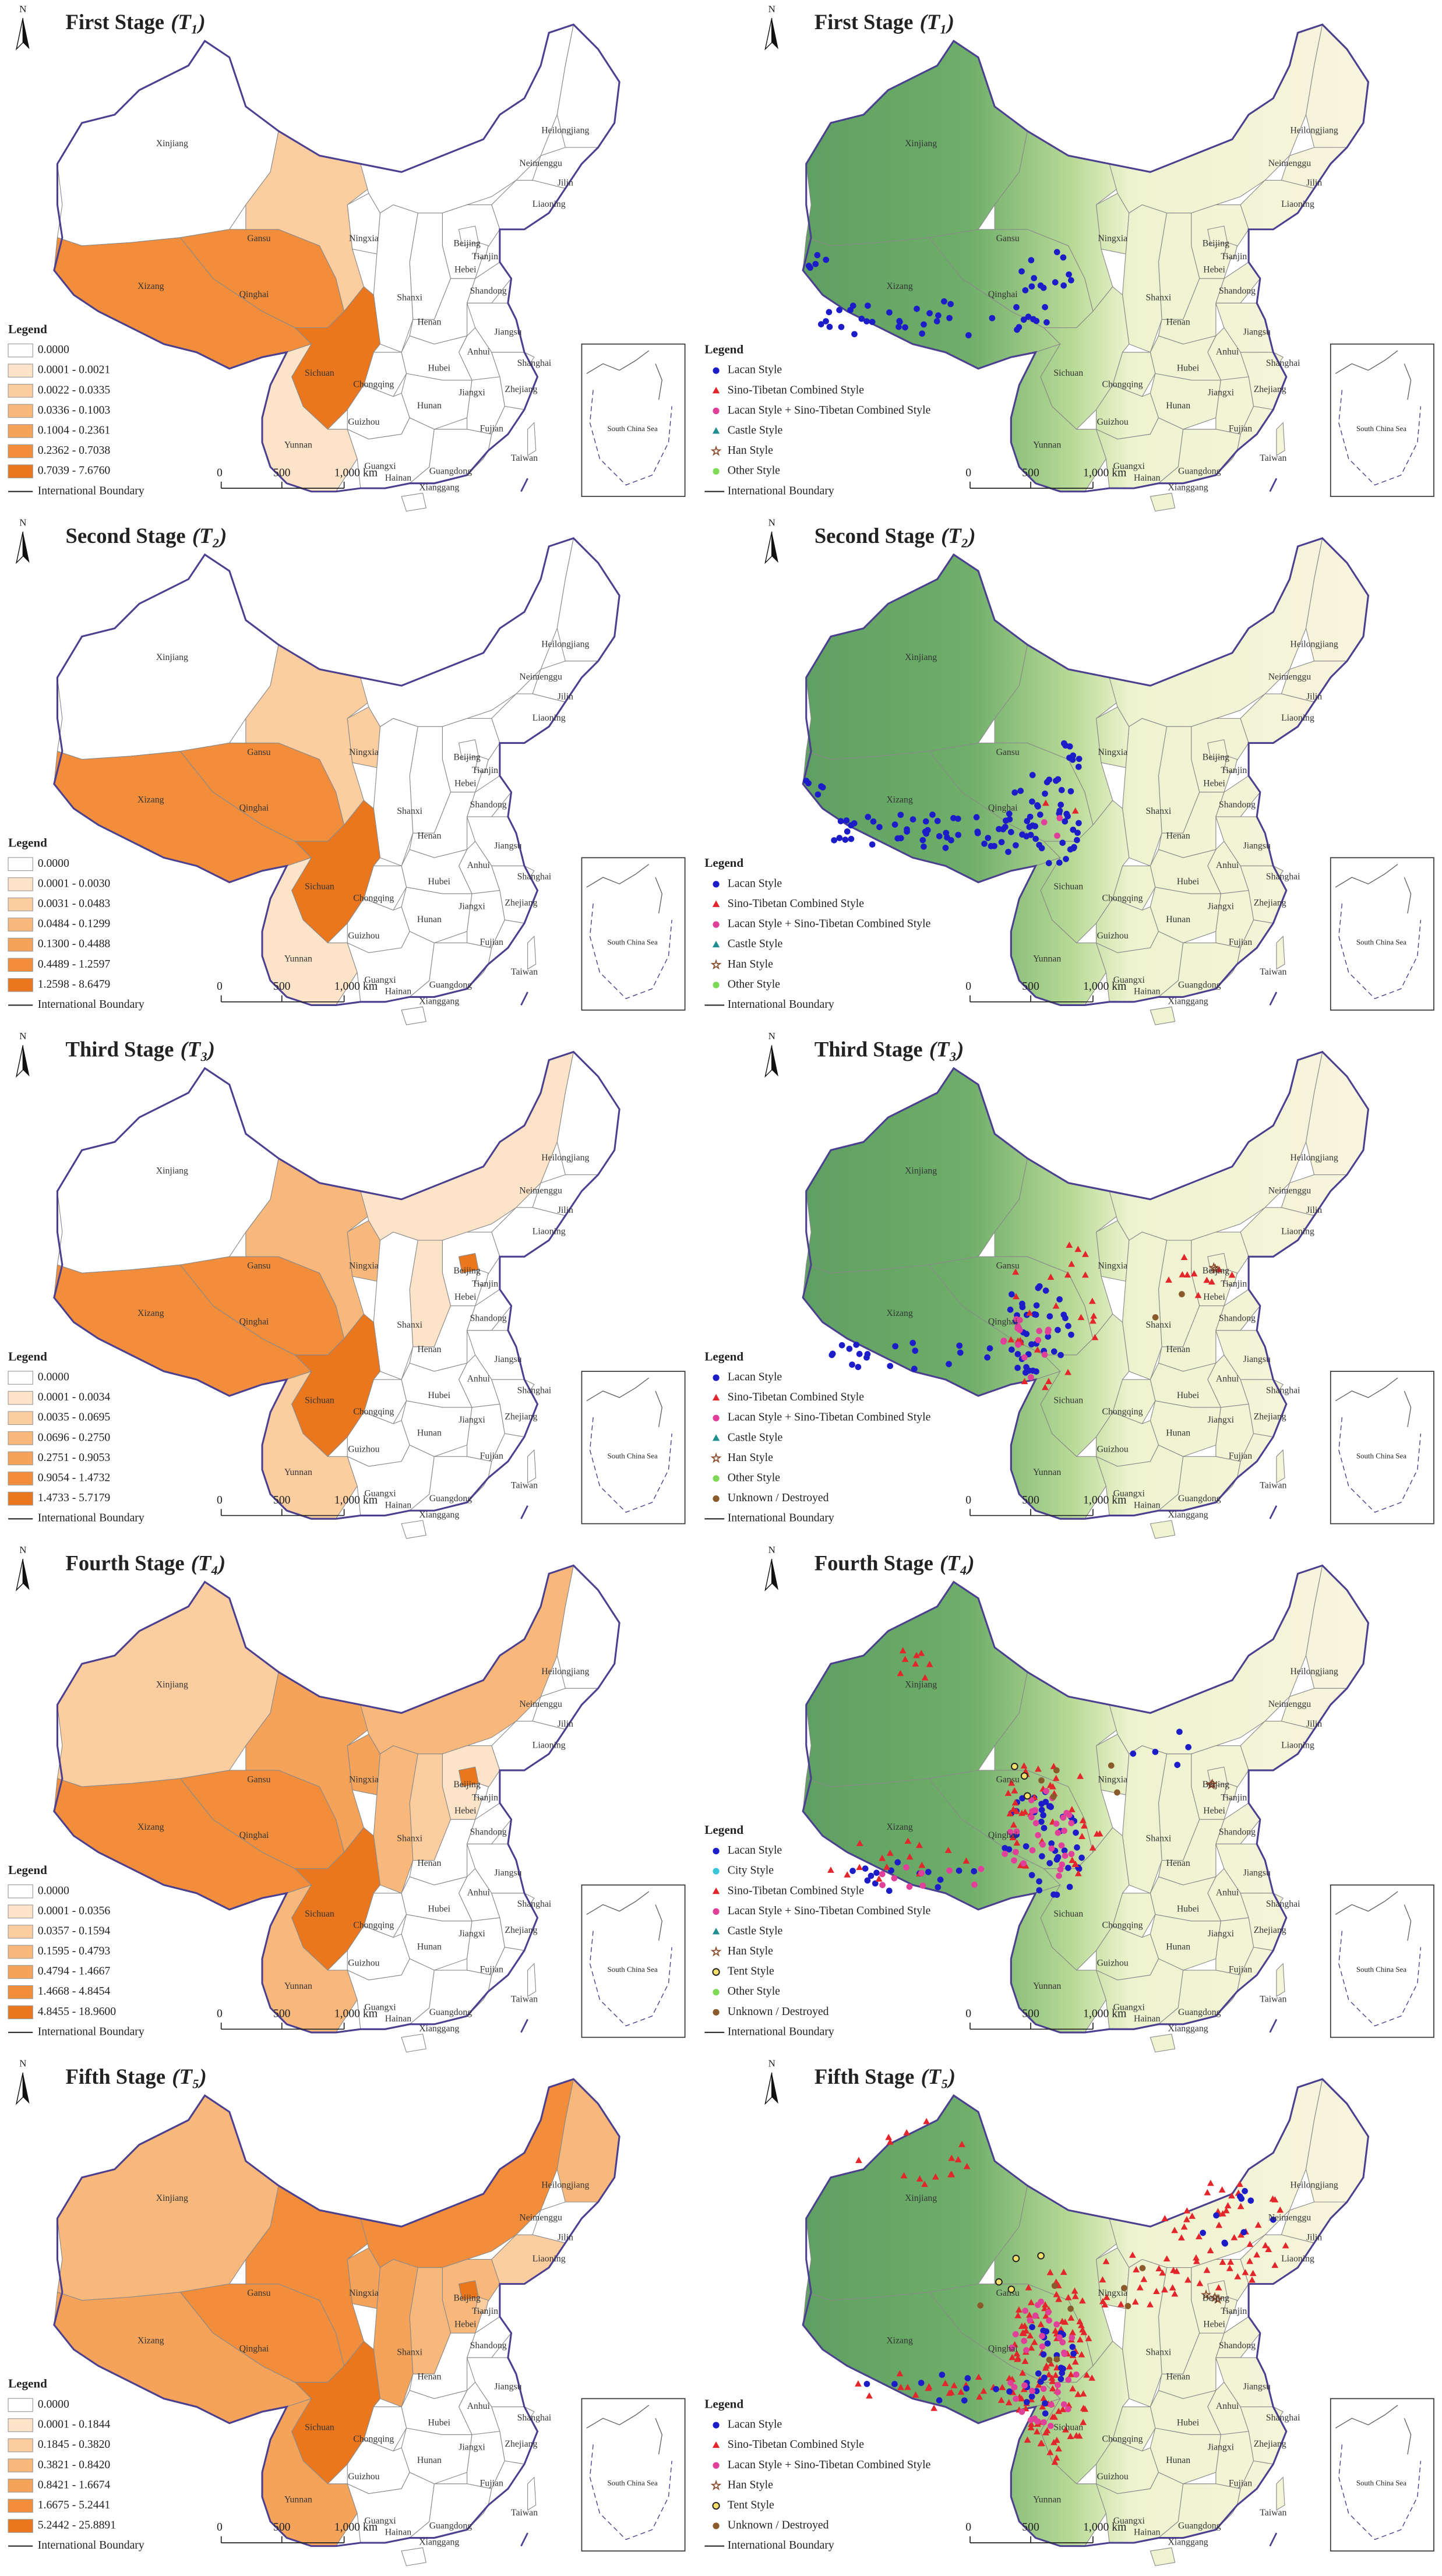 The image size is (1442, 2576). I want to click on province-label: Xizang, so click(150, 1827).